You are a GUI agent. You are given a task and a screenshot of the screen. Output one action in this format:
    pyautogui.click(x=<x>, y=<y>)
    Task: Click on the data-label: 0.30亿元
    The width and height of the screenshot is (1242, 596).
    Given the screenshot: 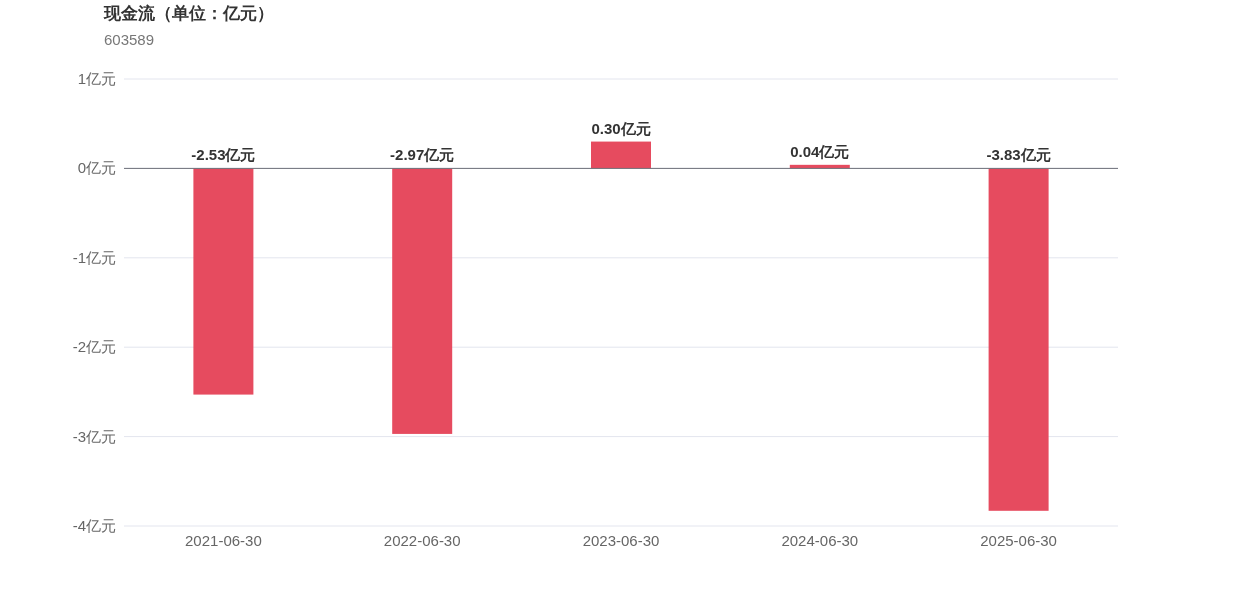 What is the action you would take?
    pyautogui.click(x=621, y=128)
    